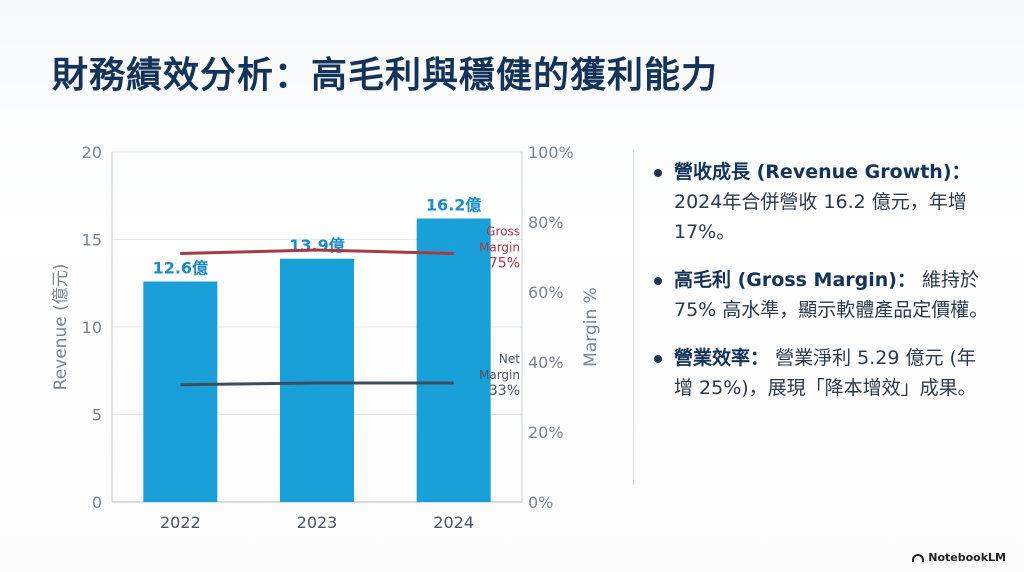  I want to click on series-label: 75%, so click(504, 264).